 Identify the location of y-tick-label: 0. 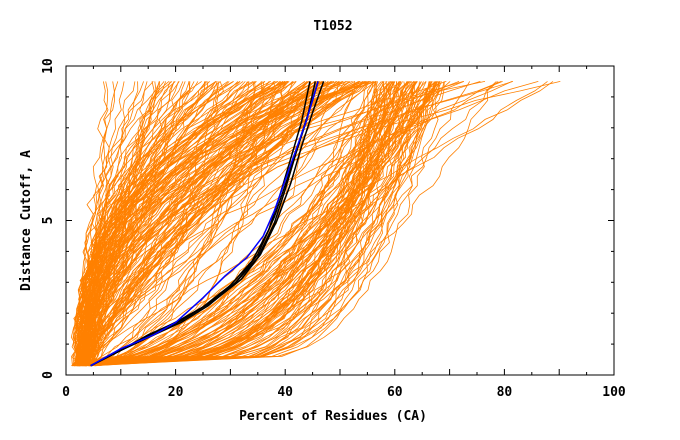
(48, 375).